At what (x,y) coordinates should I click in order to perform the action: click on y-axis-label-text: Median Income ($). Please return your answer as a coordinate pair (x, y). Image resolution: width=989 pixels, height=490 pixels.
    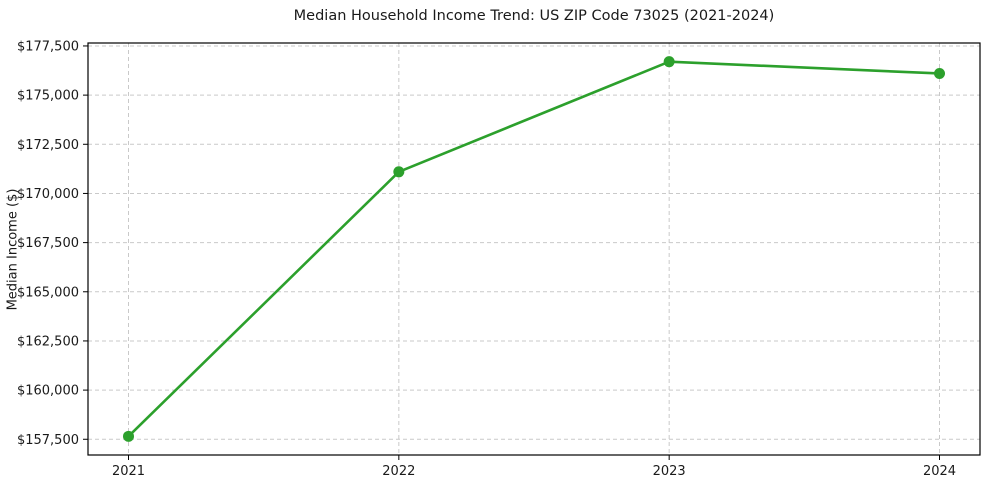
    Looking at the image, I should click on (13, 249).